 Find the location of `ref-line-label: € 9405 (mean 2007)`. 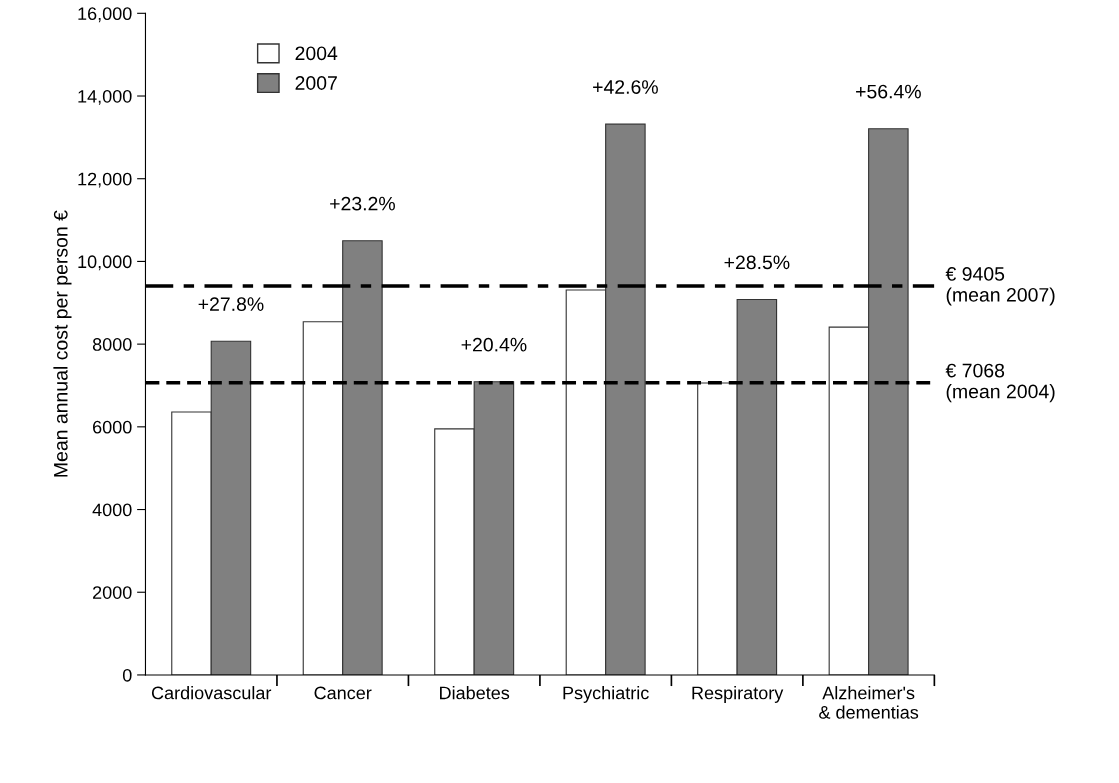

ref-line-label: € 9405 (mean 2007) is located at coordinates (1000, 286).